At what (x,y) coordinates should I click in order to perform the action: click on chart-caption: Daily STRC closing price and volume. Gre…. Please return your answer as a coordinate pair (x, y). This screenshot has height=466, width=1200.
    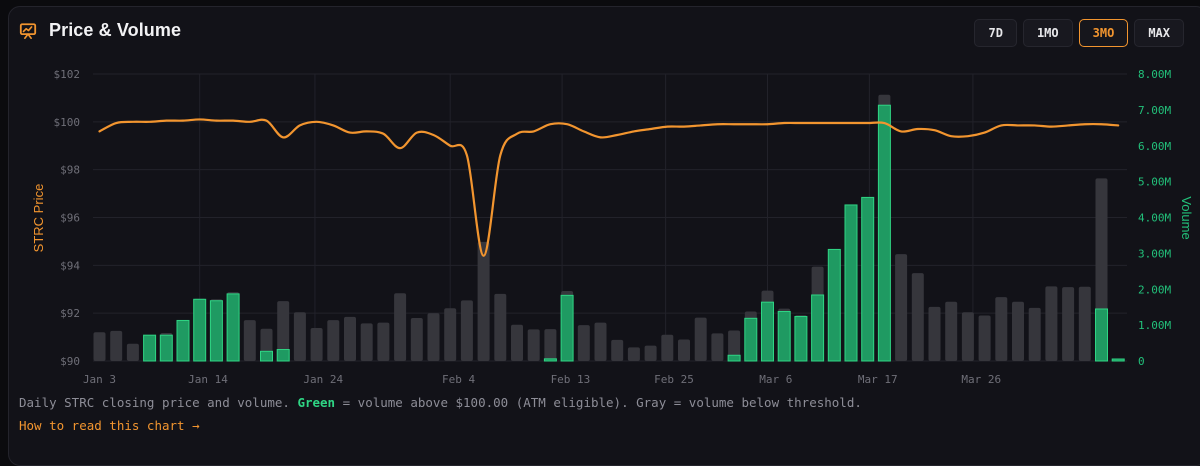
    Looking at the image, I should click on (440, 402).